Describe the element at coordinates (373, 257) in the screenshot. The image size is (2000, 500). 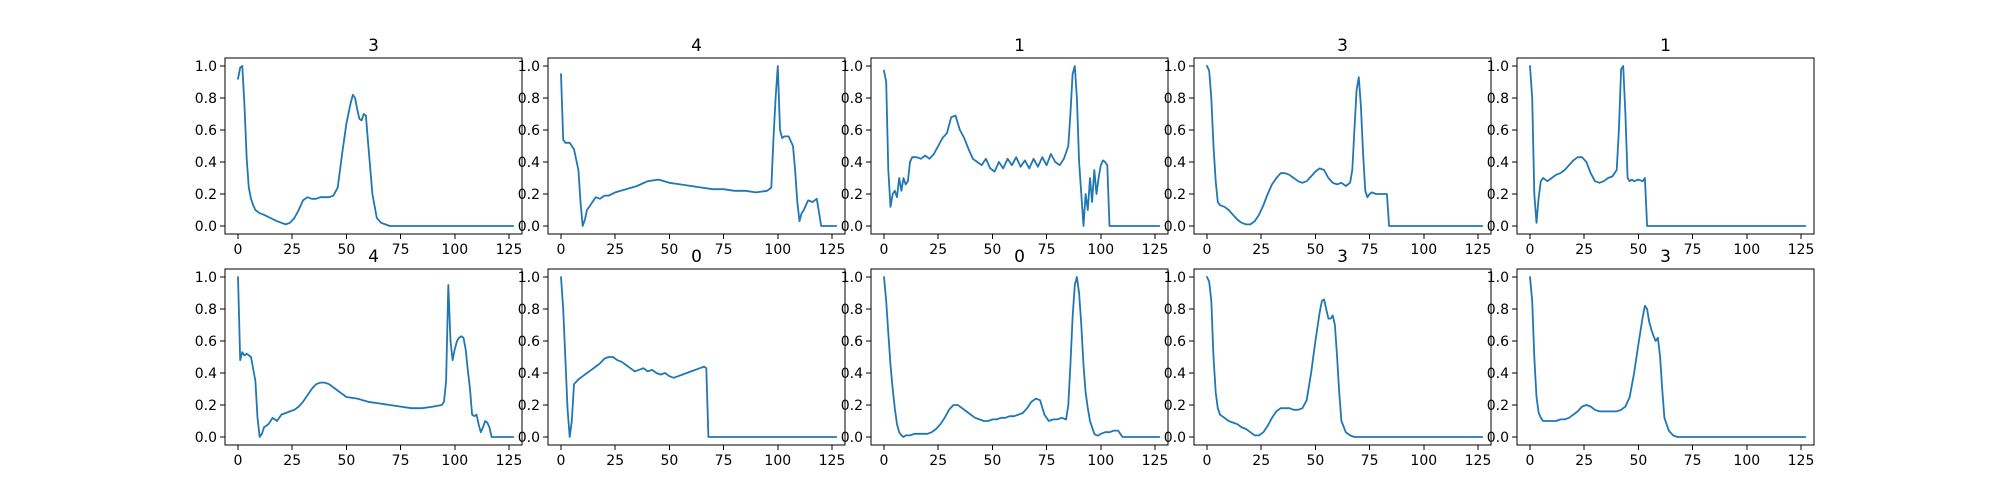
I see `subplot-title: 4` at that location.